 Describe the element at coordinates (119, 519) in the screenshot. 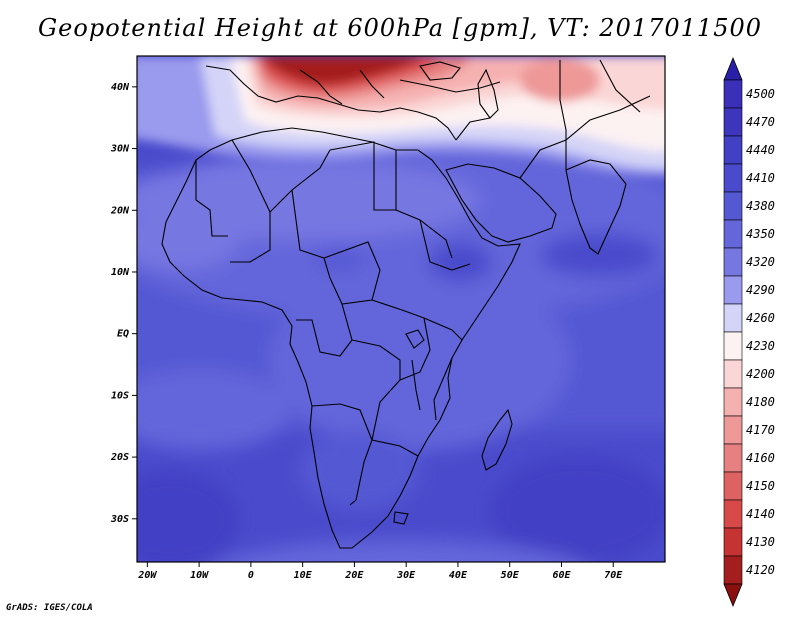

I see `lat-tick-label: 30S` at that location.